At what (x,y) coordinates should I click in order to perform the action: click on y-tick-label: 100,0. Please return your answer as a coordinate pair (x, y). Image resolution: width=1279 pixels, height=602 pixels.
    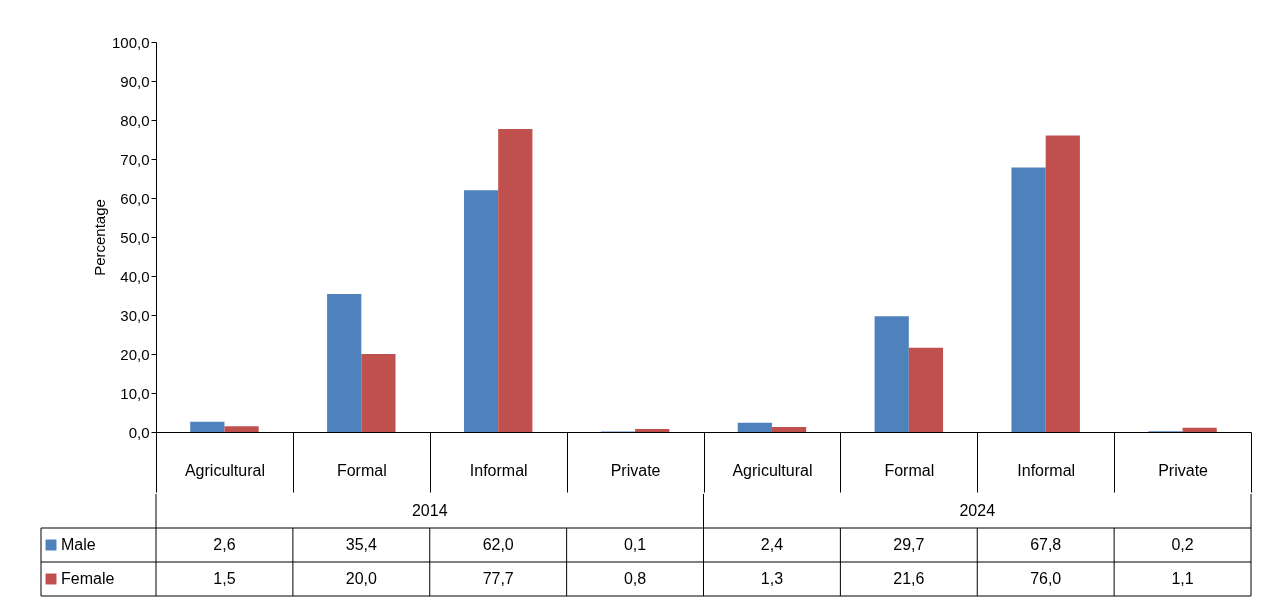
    Looking at the image, I should click on (130, 42).